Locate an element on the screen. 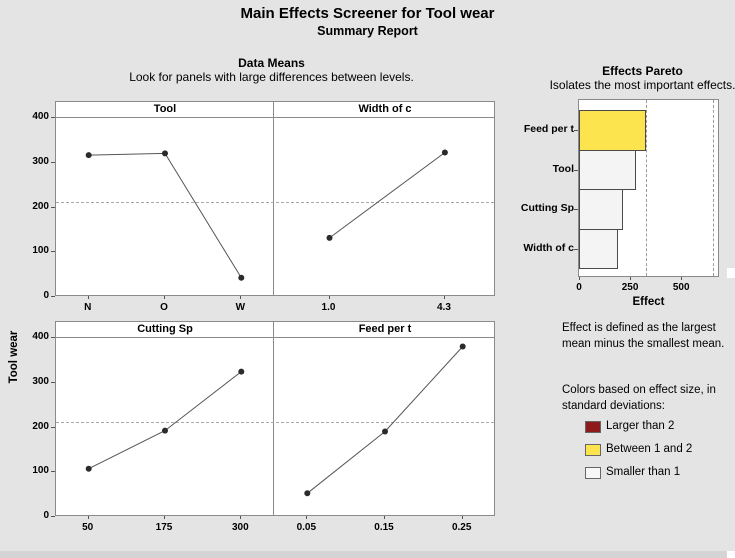 The image size is (735, 558). pareto-x-tick-label: 0 is located at coordinates (579, 287).